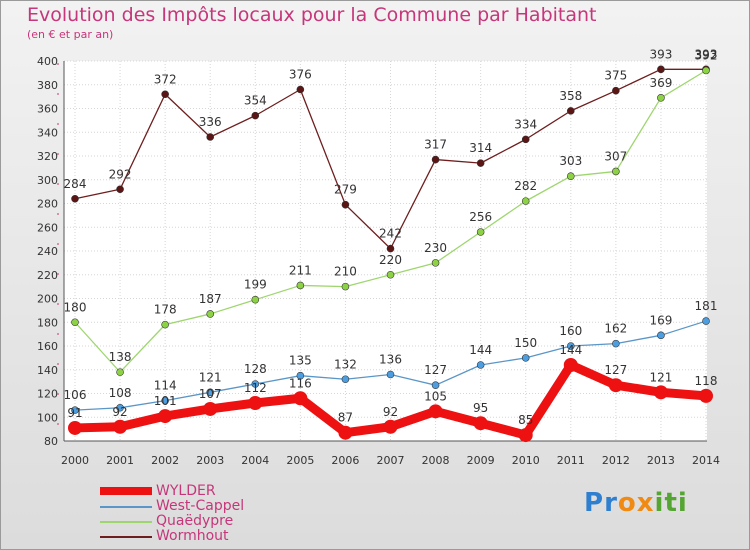 The width and height of the screenshot is (750, 550). Describe the element at coordinates (525, 420) in the screenshot. I see `data-label: 85` at that location.